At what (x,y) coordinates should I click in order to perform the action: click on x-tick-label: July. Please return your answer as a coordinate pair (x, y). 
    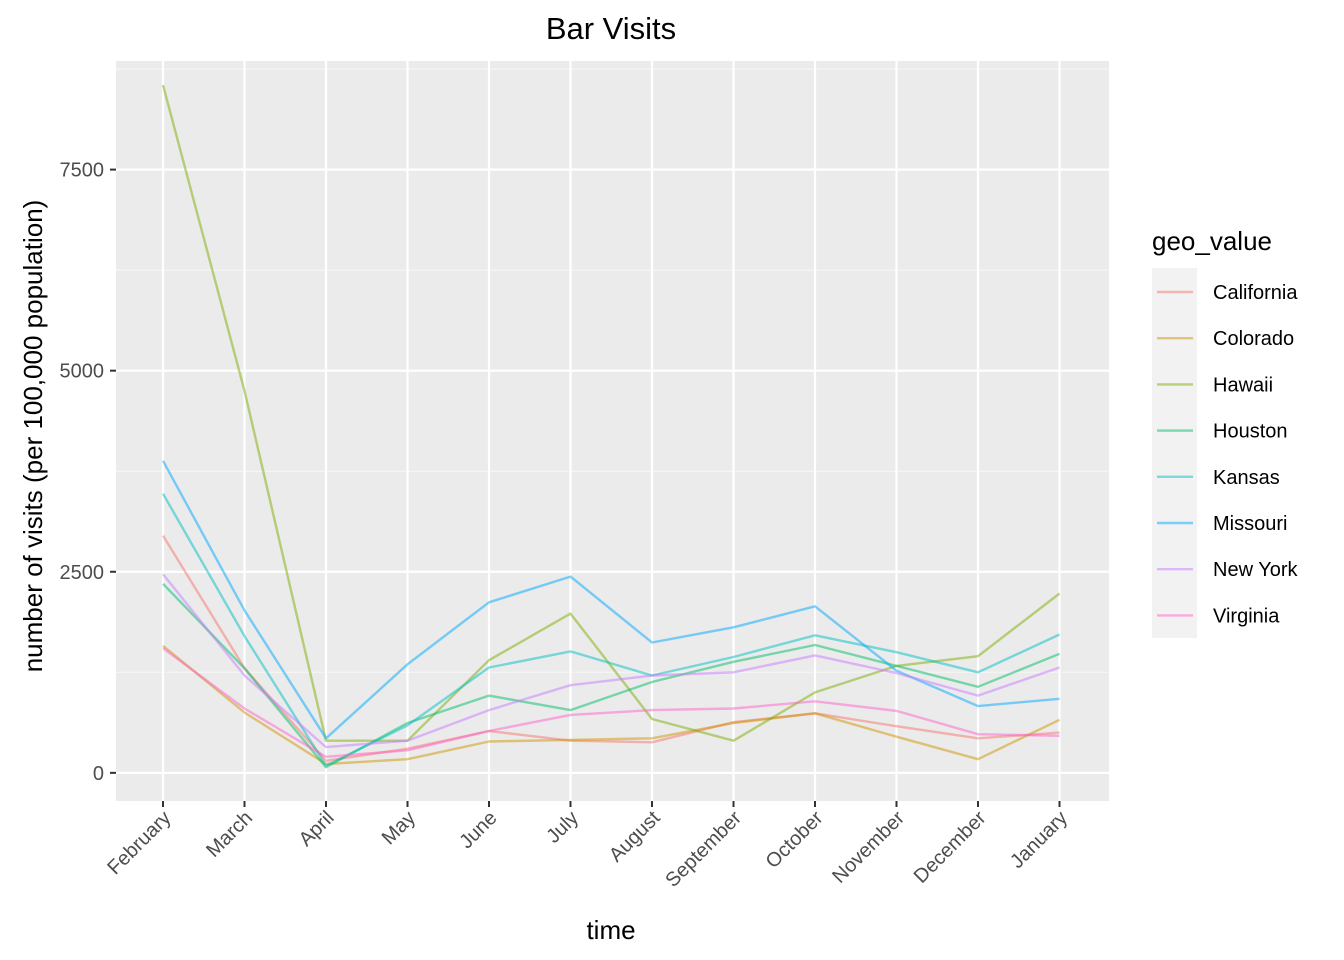
    Looking at the image, I should click on (562, 827).